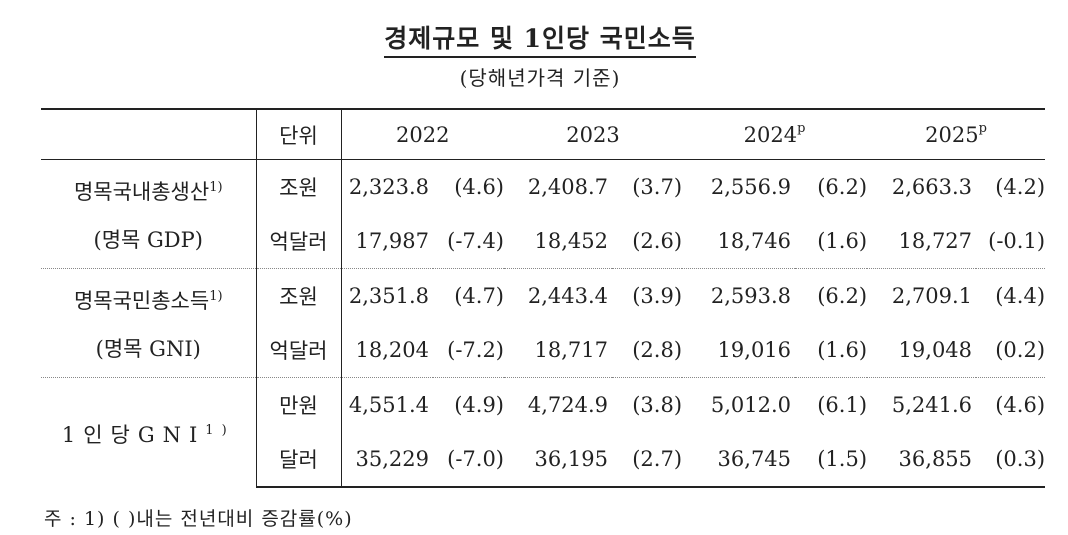 This screenshot has width=1068, height=535. Describe the element at coordinates (1011, 460) in the screenshot. I see `growth-cell: (0.3)` at that location.